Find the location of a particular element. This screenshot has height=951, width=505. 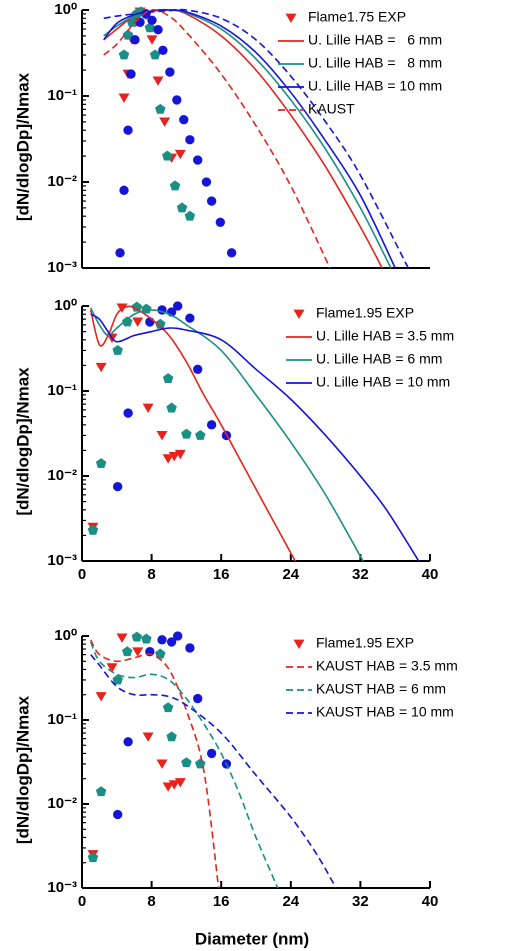

x-axis-label: Diameter (nm) is located at coordinates (252, 938).